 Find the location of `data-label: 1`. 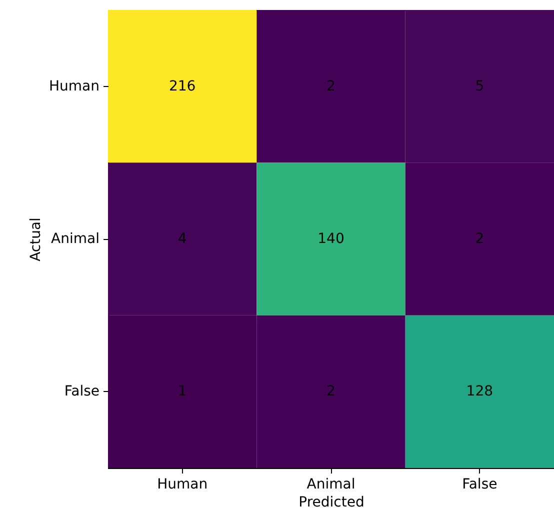

data-label: 1 is located at coordinates (182, 392).